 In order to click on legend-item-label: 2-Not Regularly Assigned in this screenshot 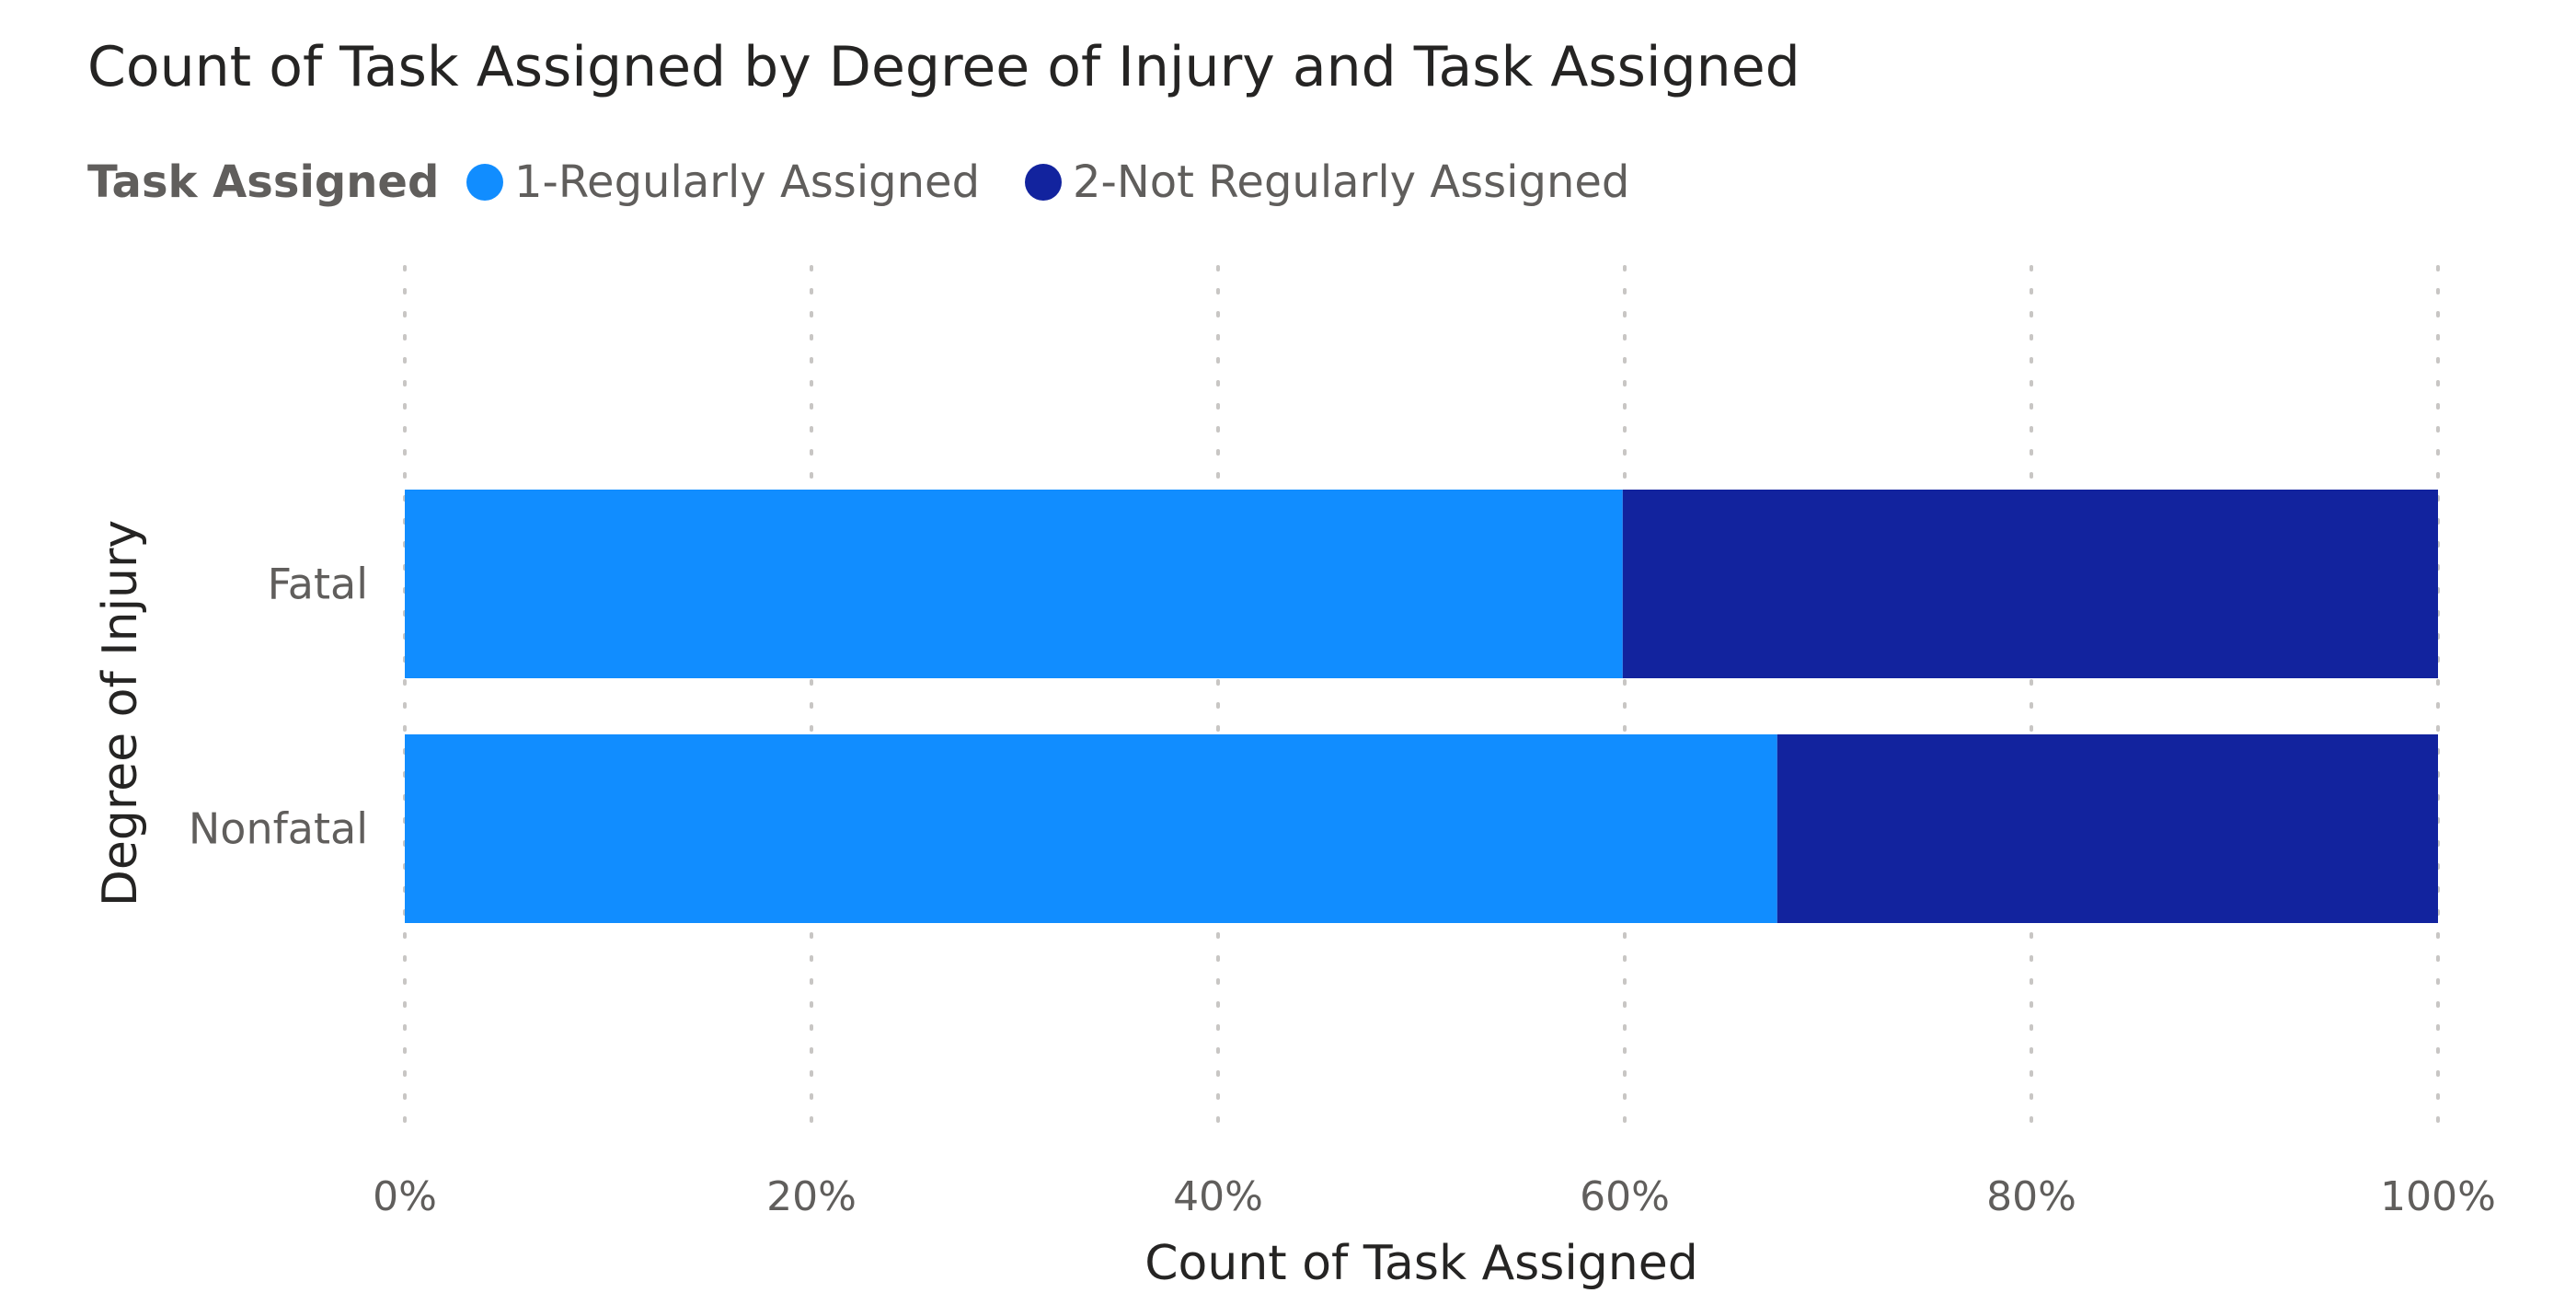, I will do `click(1351, 182)`.